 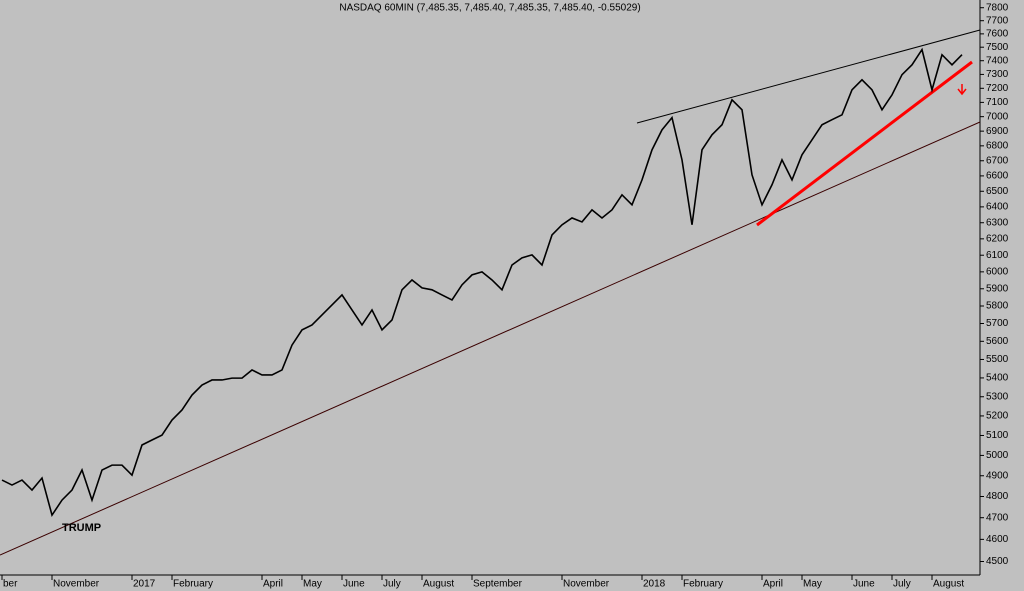 I want to click on y-tick-label: 7200, so click(x=997, y=88).